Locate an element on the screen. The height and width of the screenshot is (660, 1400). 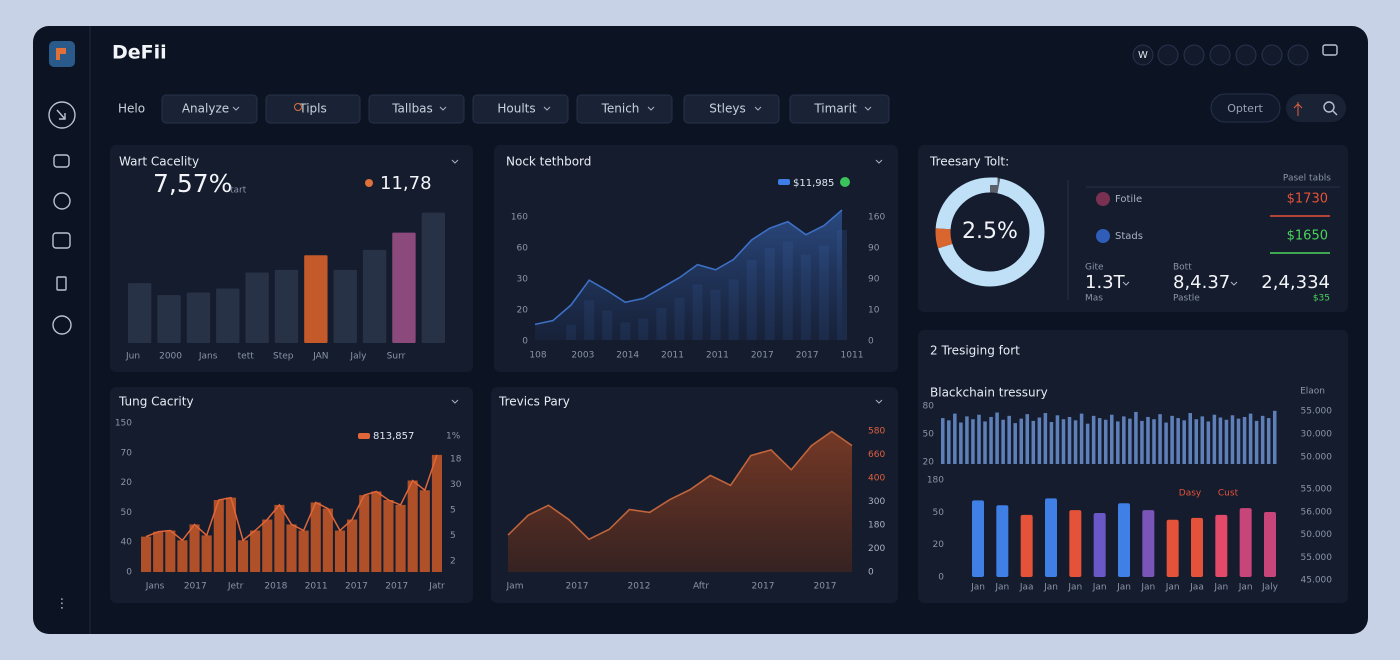
tab-label: Analyze is located at coordinates (205, 109).